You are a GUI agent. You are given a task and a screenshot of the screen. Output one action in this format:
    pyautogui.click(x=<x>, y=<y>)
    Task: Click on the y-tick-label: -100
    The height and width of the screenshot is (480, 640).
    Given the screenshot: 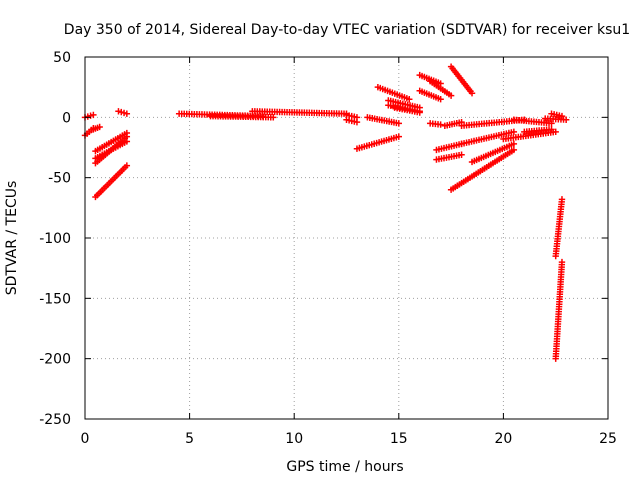 What is the action you would take?
    pyautogui.click(x=55, y=239)
    